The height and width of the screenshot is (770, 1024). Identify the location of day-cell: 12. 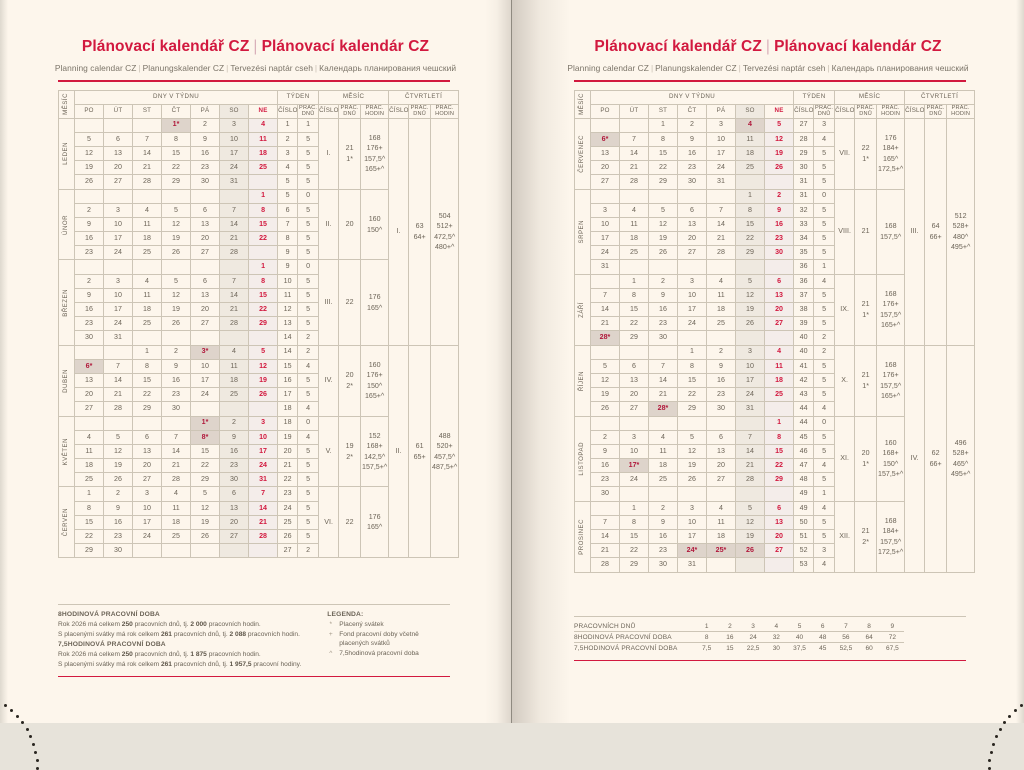
(750, 522).